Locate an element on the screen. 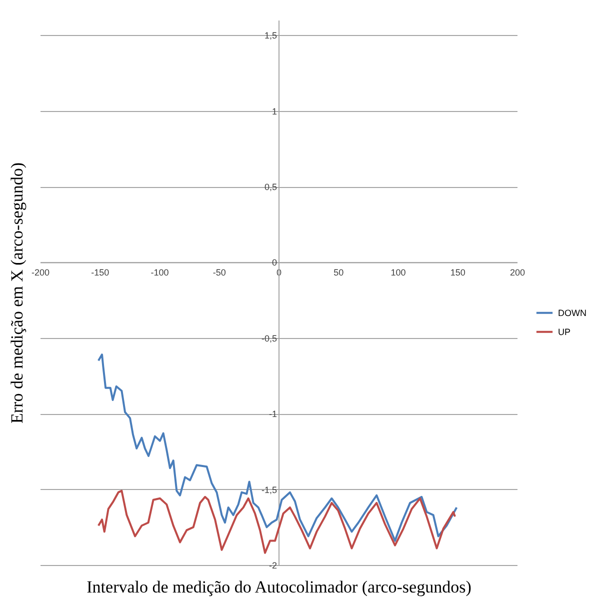  x-tick-label: 150 is located at coordinates (458, 273).